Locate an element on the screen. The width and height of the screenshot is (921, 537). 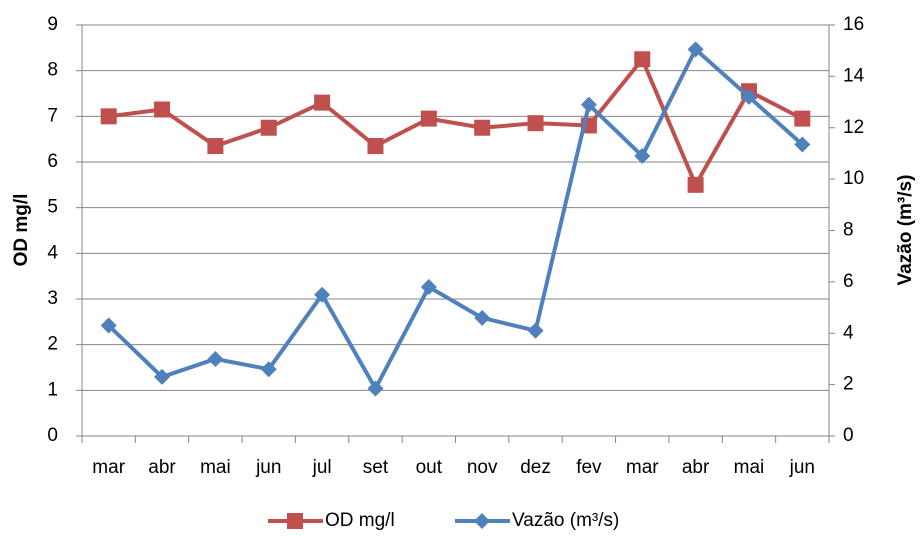
y2-axis-title: Vazão (m³/s) is located at coordinates (905, 230).